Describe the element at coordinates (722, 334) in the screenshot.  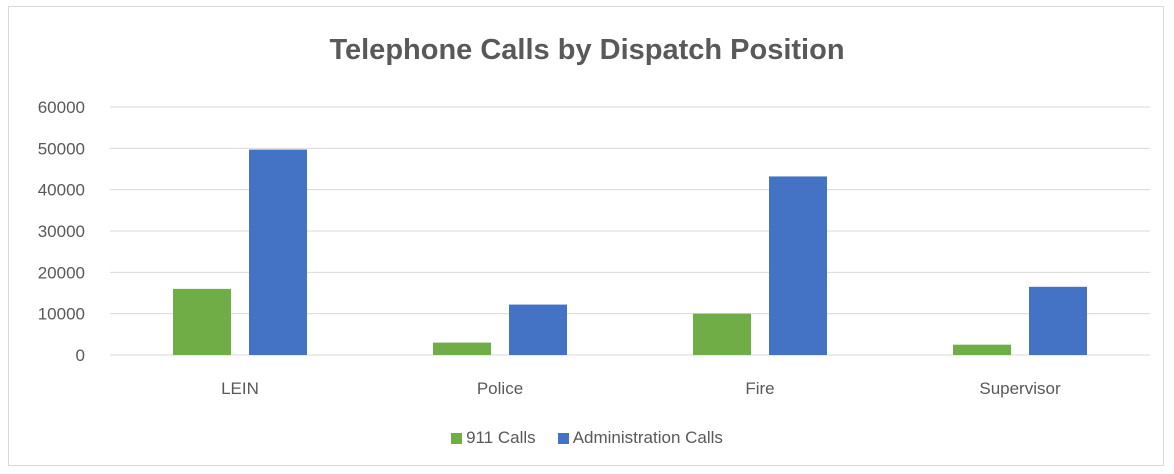
I see `bar-911-calls-fire` at that location.